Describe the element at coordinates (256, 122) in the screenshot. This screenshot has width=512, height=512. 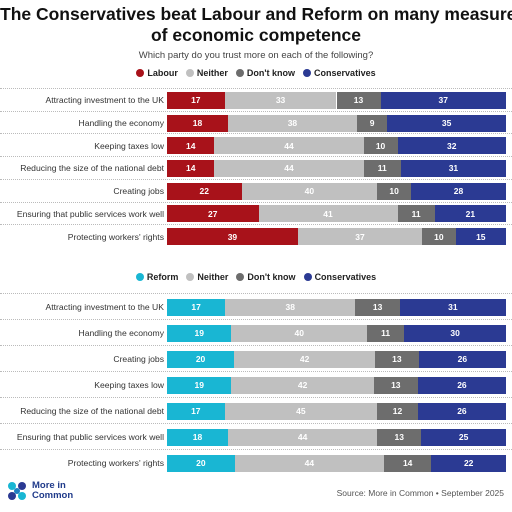
I see `chart-row: Handling the economy 18 38 9 35` at that location.